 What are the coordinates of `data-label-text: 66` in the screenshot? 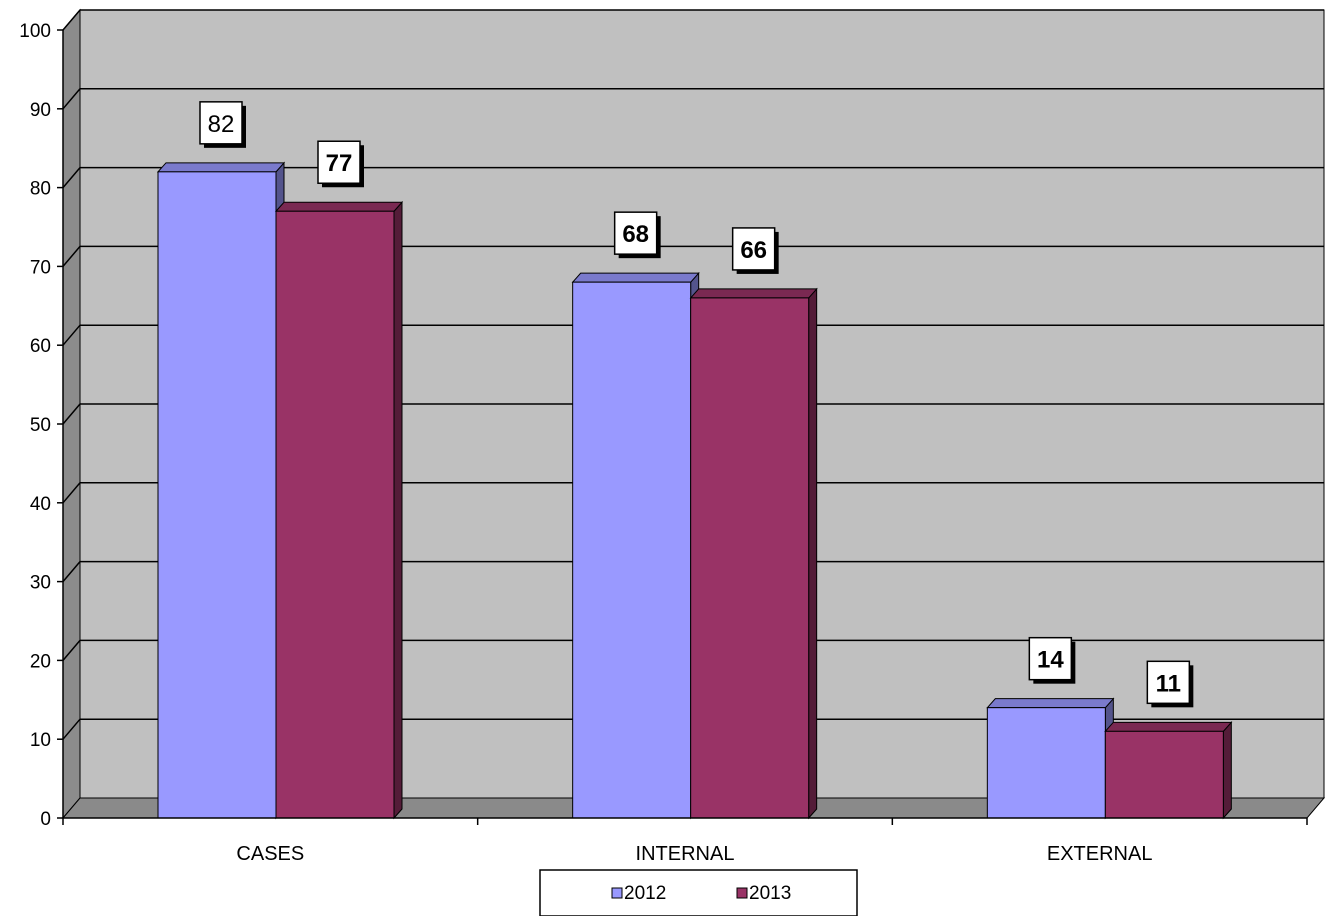 It's located at (753, 250).